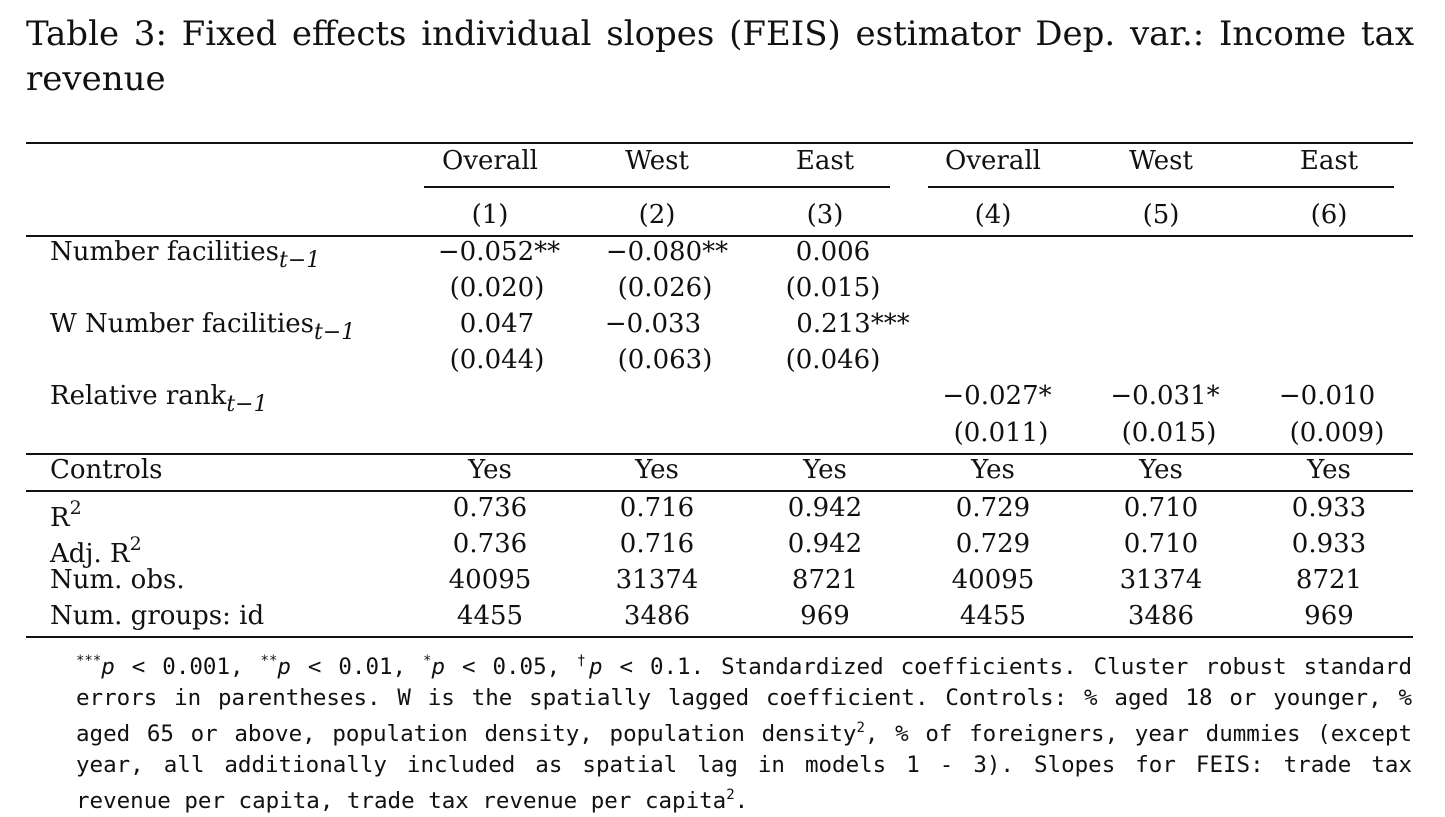 The width and height of the screenshot is (1445, 817). Describe the element at coordinates (993, 580) in the screenshot. I see `obs-4: 40095` at that location.